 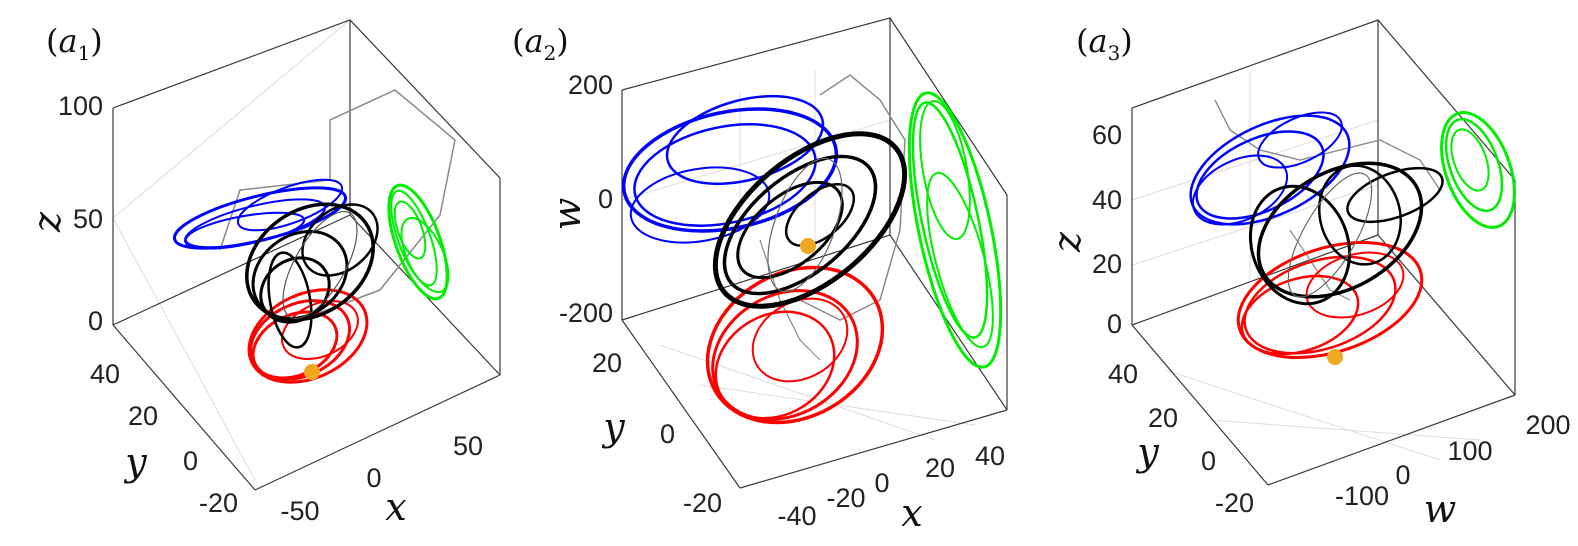 What do you see at coordinates (74, 43) in the screenshot?
I see `panel-label-a1: (a1)` at bounding box center [74, 43].